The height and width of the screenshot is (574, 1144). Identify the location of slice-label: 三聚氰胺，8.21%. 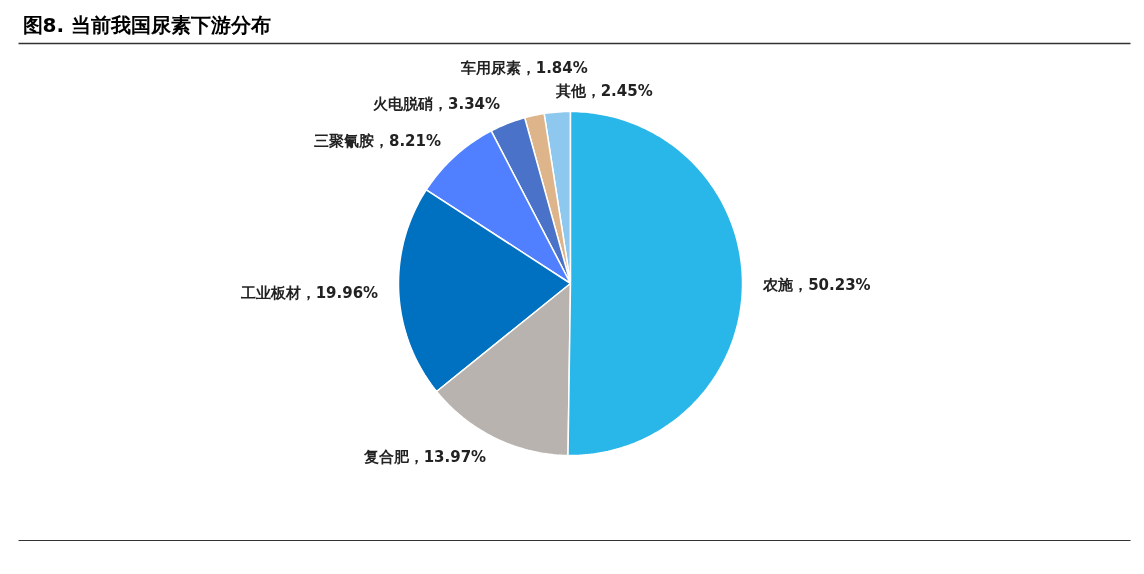
(377, 140).